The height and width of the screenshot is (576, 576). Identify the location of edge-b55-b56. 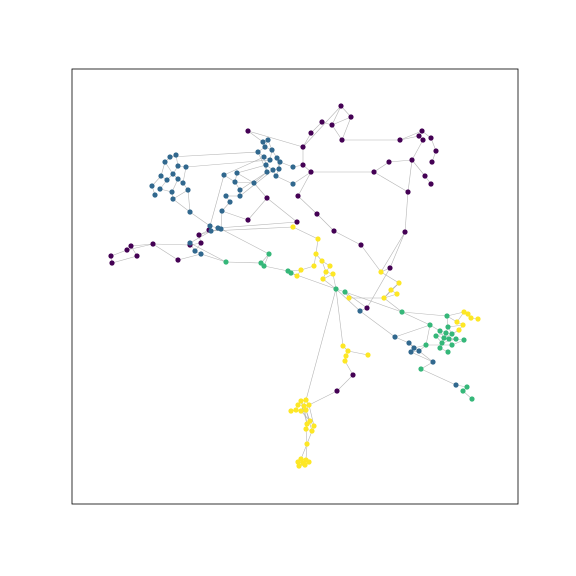
(426, 356).